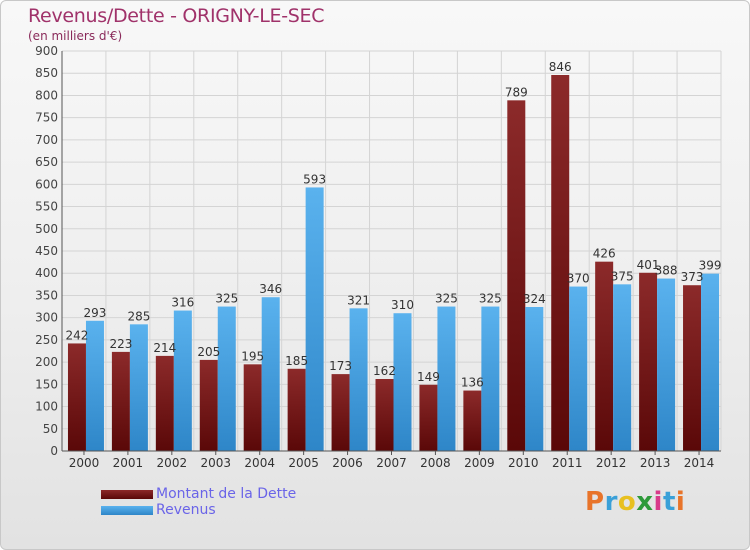  Describe the element at coordinates (622, 276) in the screenshot. I see `data-label-revenus: 375` at that location.